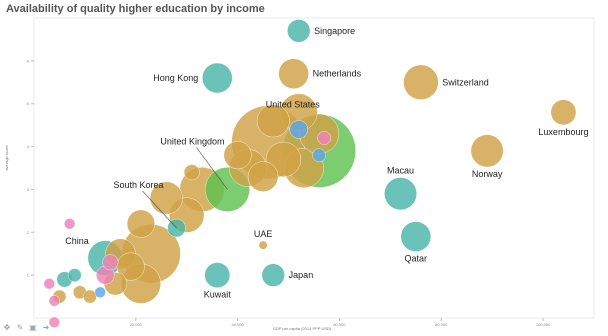  I want to click on data-point-norway, so click(487, 151).